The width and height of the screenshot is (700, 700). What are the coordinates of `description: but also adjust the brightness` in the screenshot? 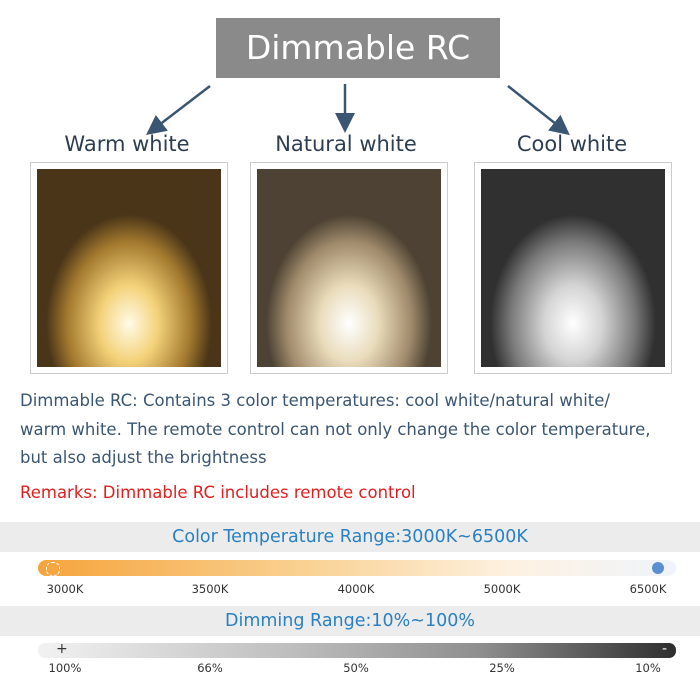 It's located at (143, 457).